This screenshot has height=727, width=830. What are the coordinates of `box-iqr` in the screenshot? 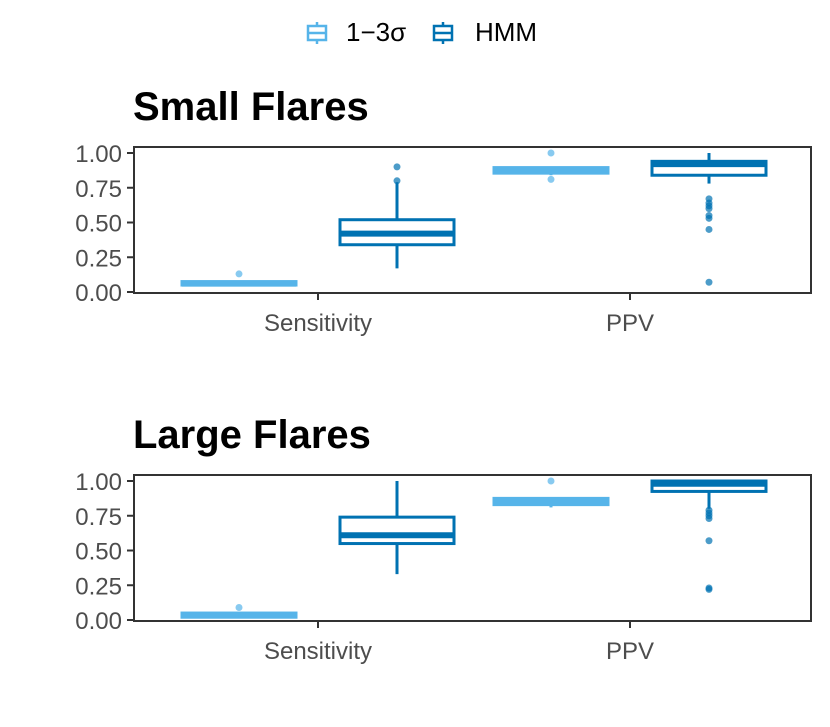 It's located at (397, 530).